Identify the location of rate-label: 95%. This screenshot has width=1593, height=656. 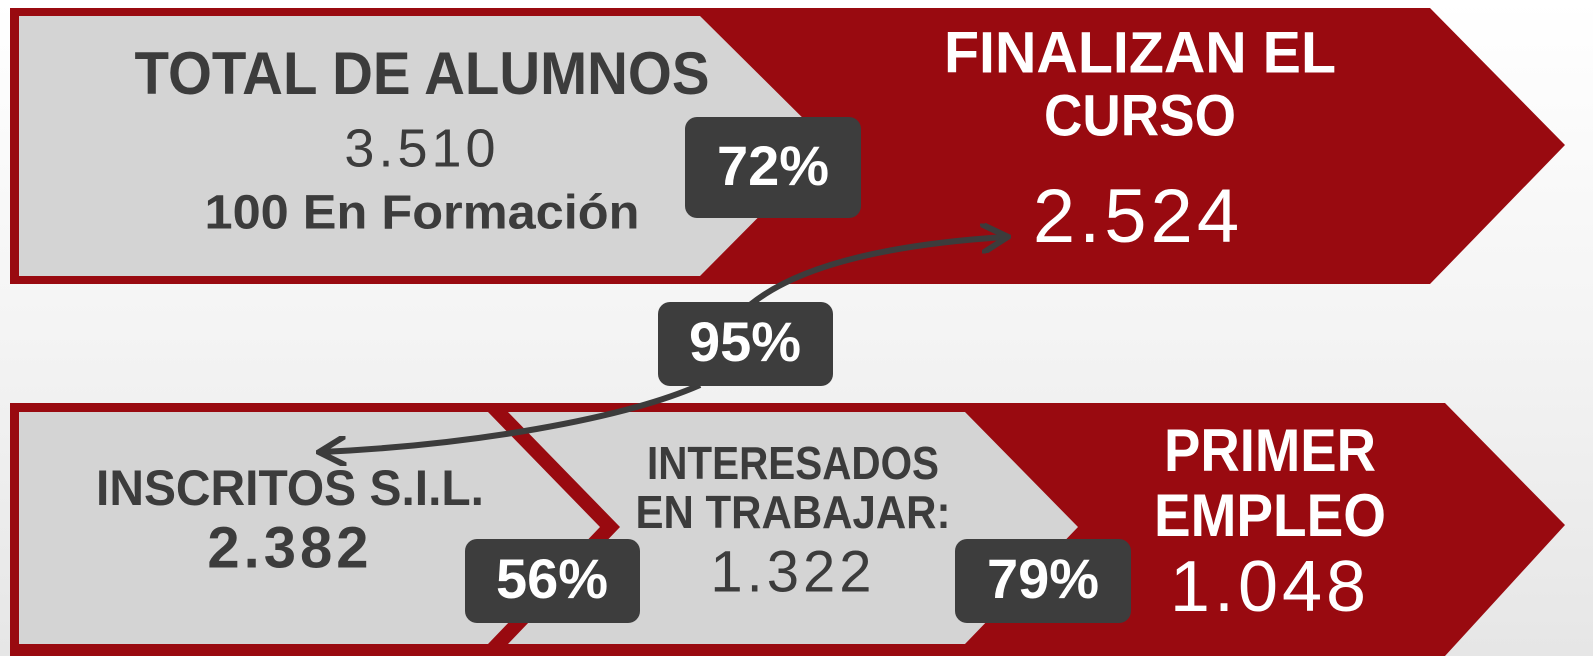
(745, 341).